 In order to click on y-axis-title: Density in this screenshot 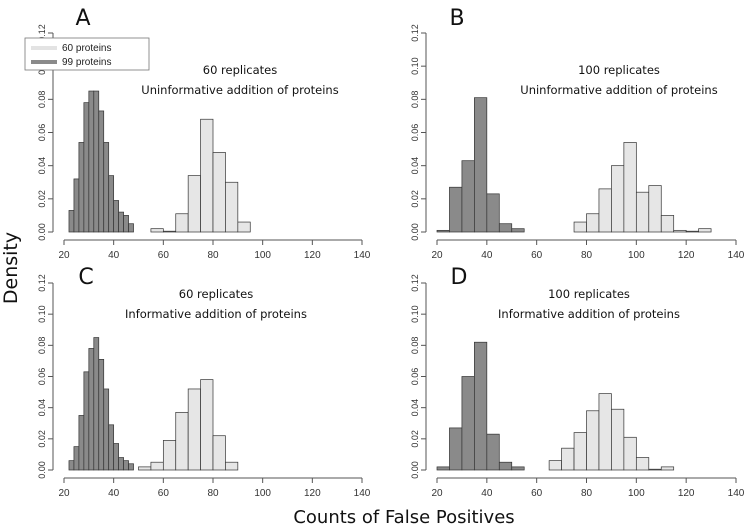, I will do `click(11, 268)`.